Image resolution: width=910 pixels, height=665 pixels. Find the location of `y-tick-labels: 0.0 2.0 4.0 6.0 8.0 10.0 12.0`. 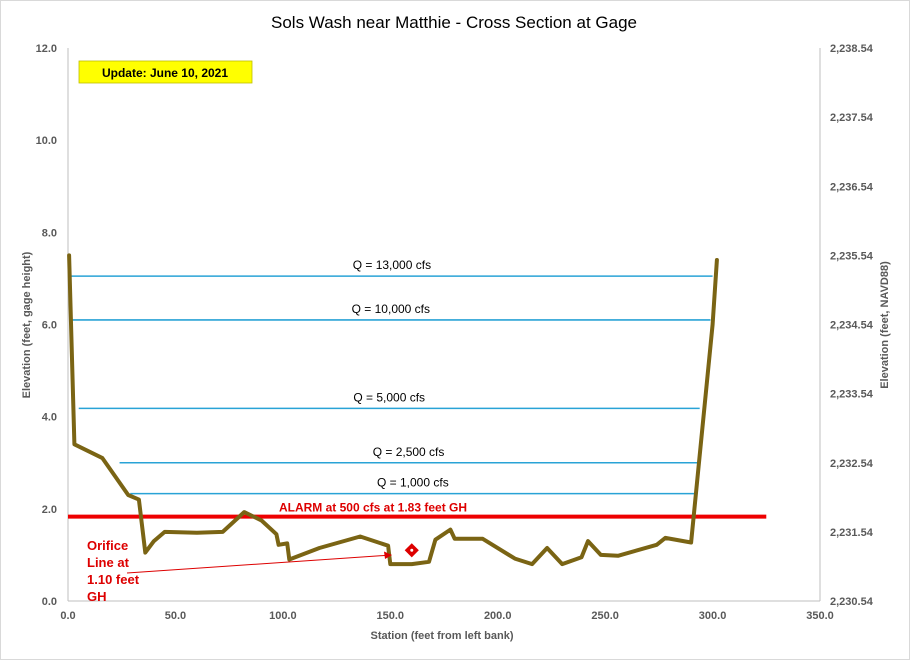

y-tick-labels: 0.0 2.0 4.0 6.0 8.0 10.0 12.0 is located at coordinates (46, 325).